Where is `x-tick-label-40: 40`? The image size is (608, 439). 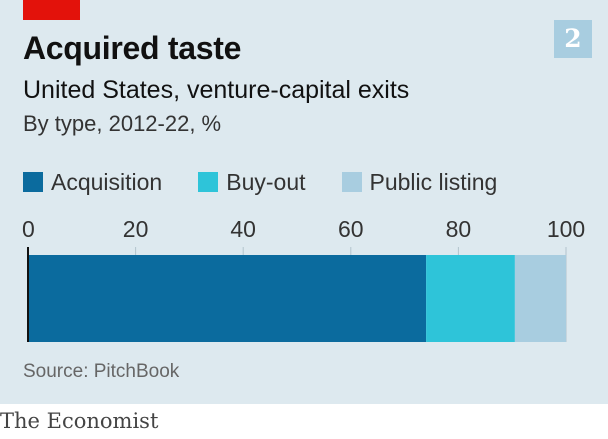
x-tick-label-40: 40 is located at coordinates (243, 229).